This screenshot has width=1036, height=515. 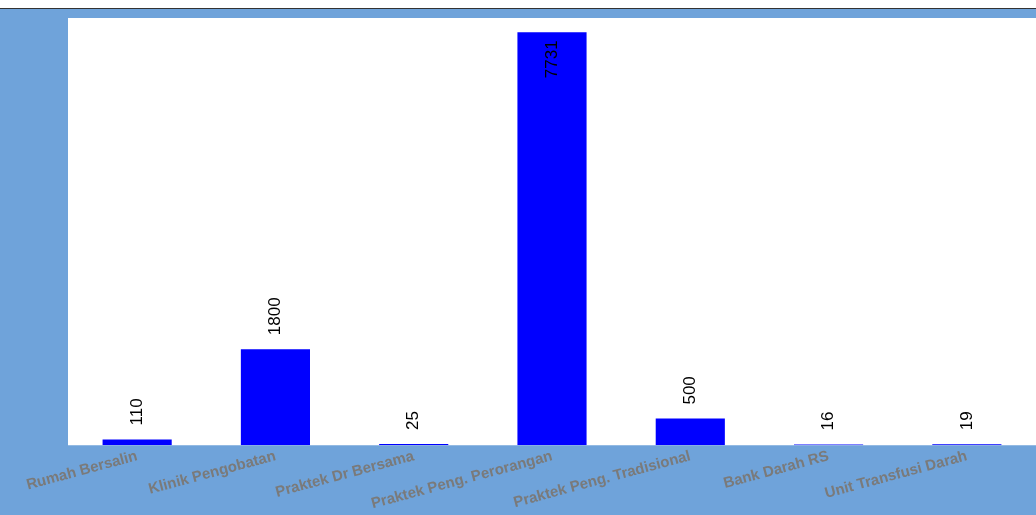 What do you see at coordinates (136, 412) in the screenshot?
I see `data-label: 110` at bounding box center [136, 412].